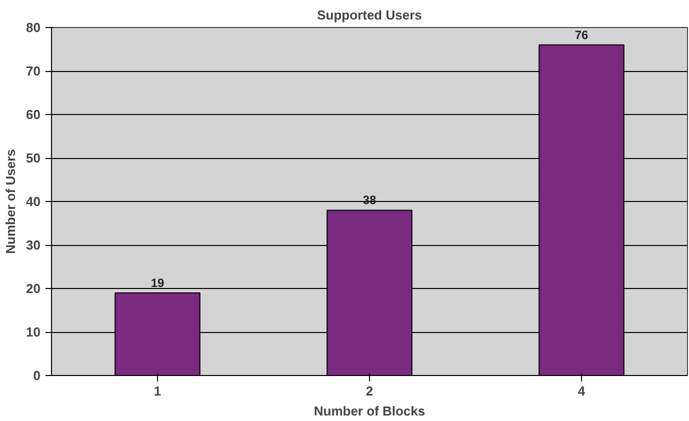 The image size is (689, 421). What do you see at coordinates (158, 391) in the screenshot?
I see `x-tick-label: 1` at bounding box center [158, 391].